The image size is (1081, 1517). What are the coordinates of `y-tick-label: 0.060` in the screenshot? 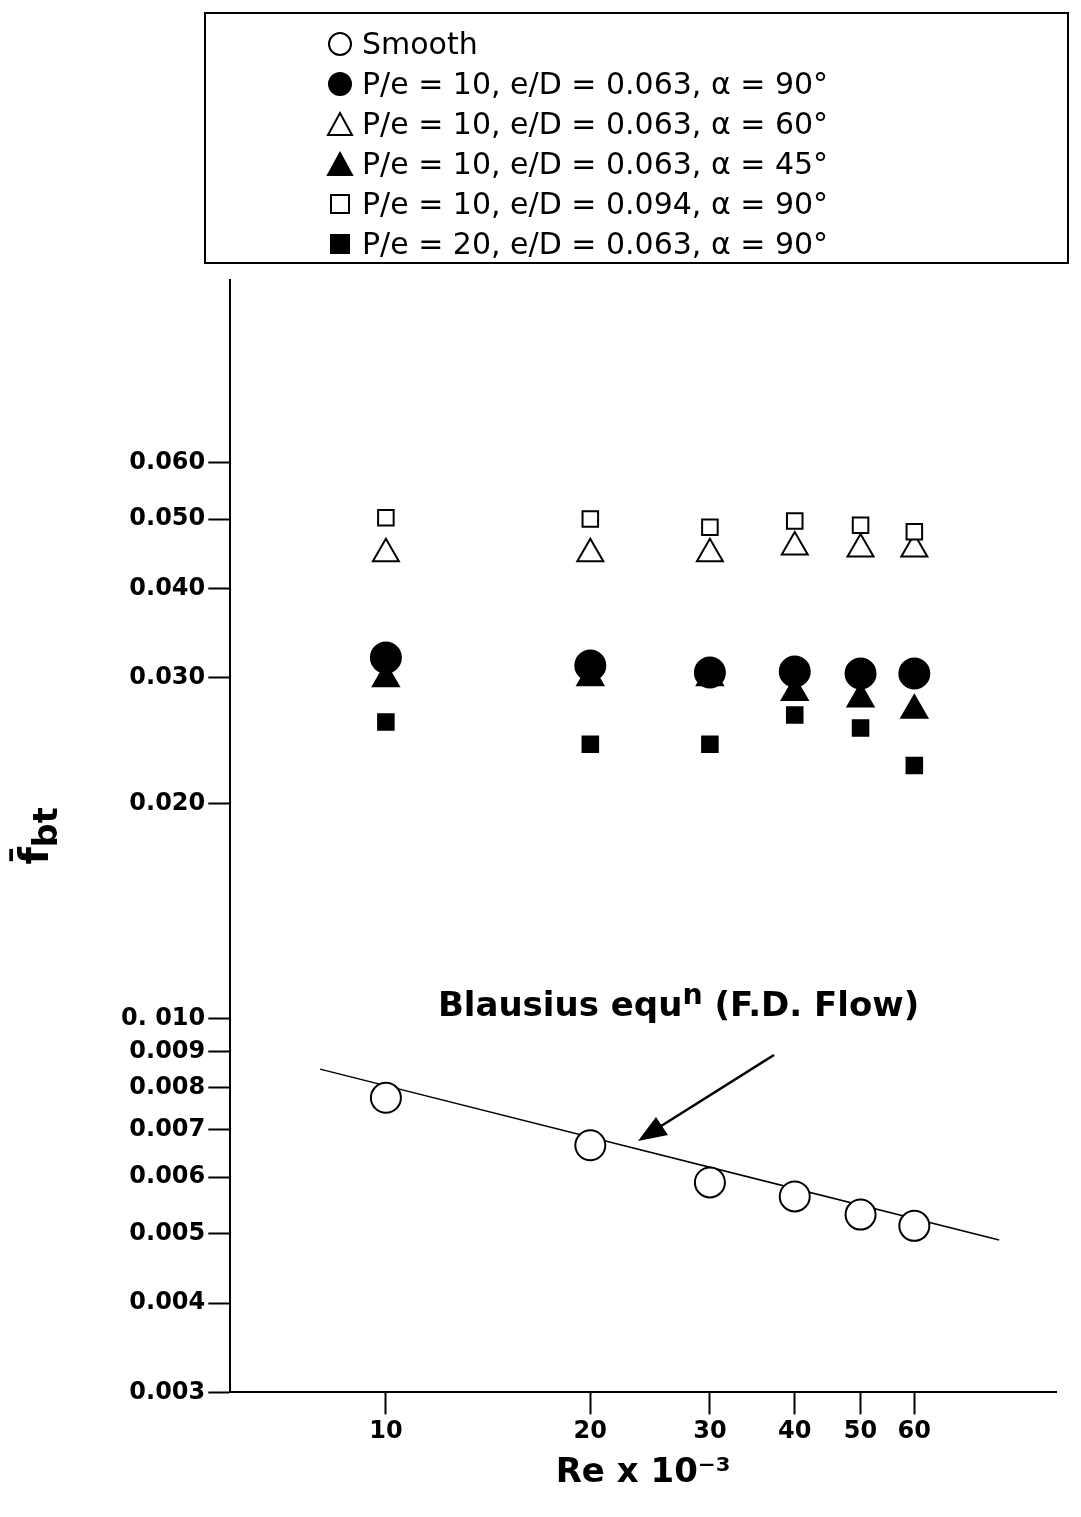 It's located at (167, 460).